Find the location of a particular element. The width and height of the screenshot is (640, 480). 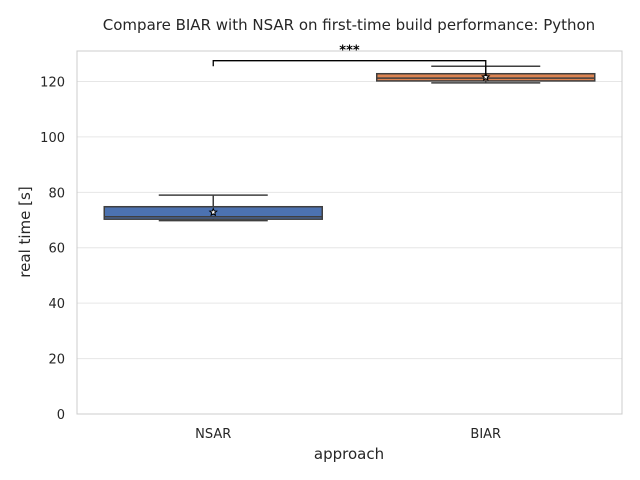

significance-bracket is located at coordinates (349, 68).